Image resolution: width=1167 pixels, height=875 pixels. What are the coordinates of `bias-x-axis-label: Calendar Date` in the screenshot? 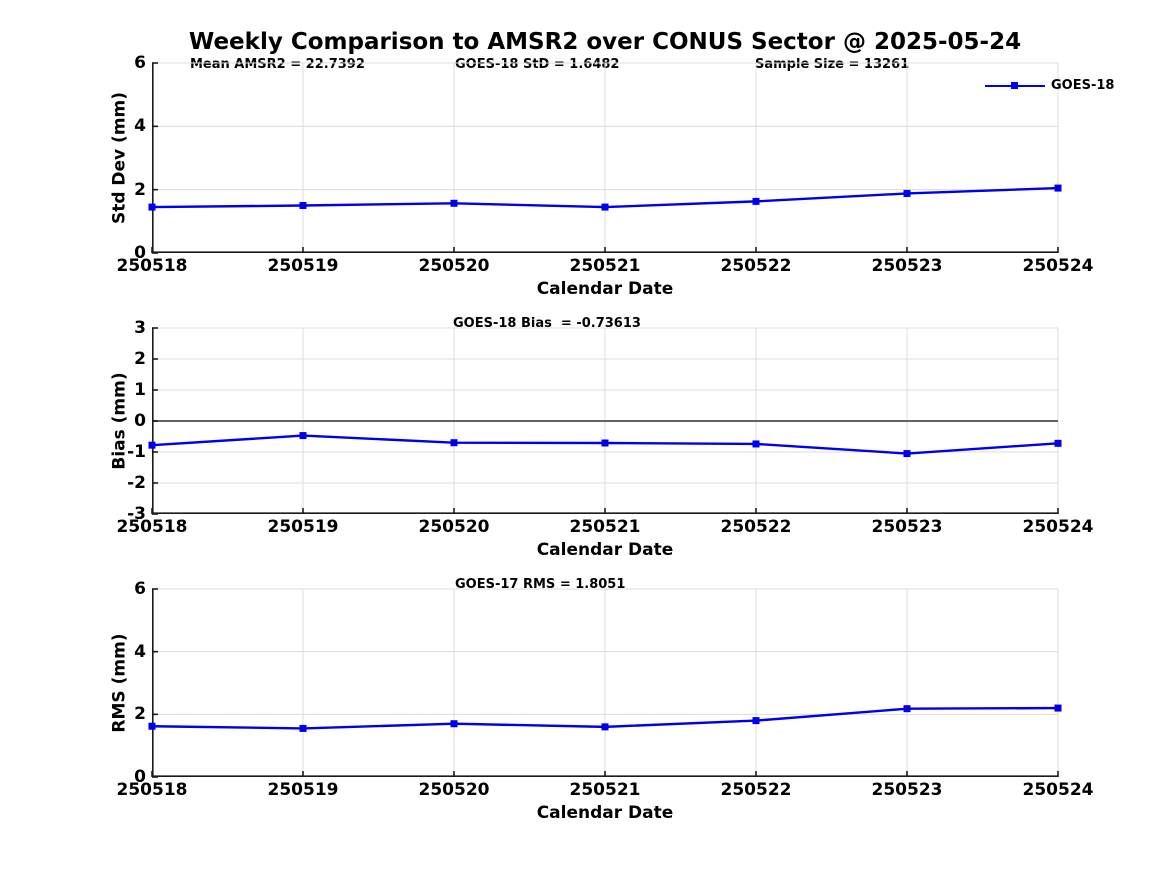 It's located at (605, 550).